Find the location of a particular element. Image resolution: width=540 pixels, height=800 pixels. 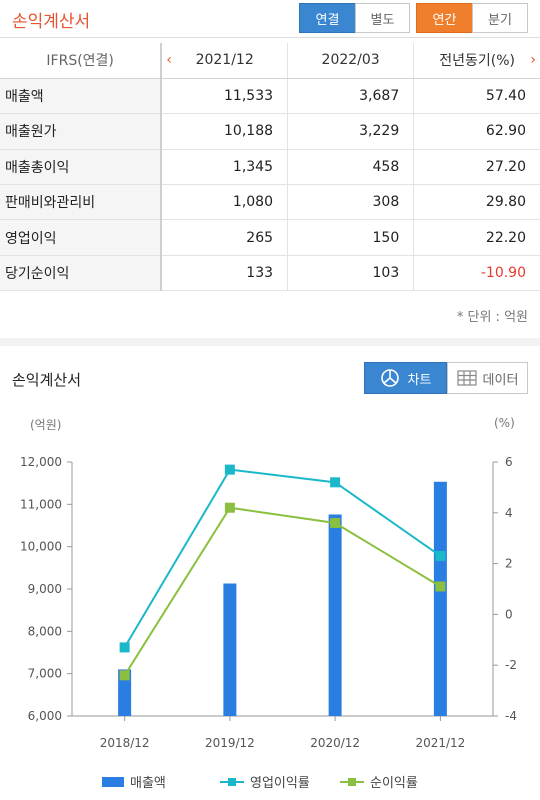

cell-value: -10.90 is located at coordinates (476, 273).